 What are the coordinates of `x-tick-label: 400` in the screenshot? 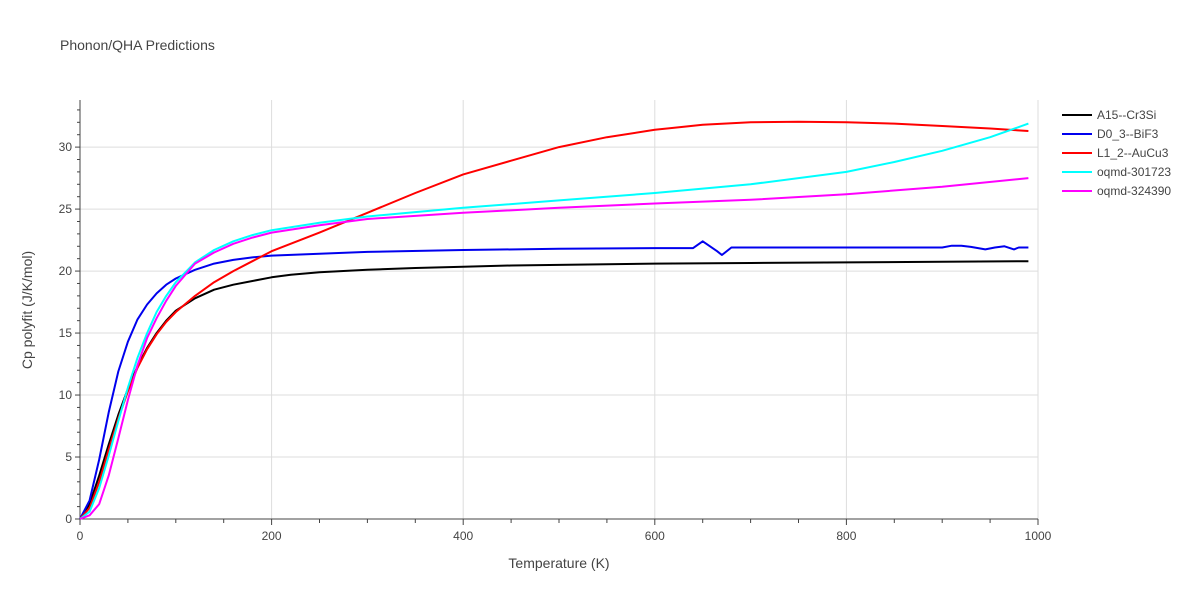 It's located at (463, 536).